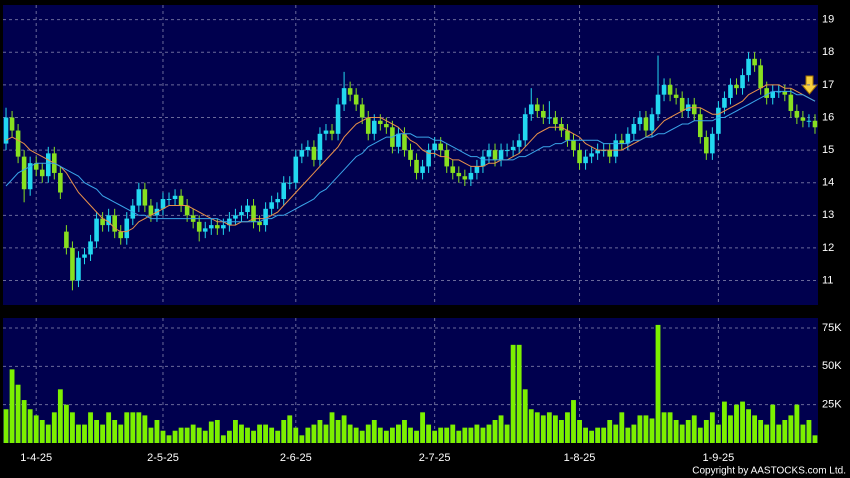 This screenshot has width=850, height=478. Describe the element at coordinates (828, 248) in the screenshot. I see `y-tick-label: 12` at that location.